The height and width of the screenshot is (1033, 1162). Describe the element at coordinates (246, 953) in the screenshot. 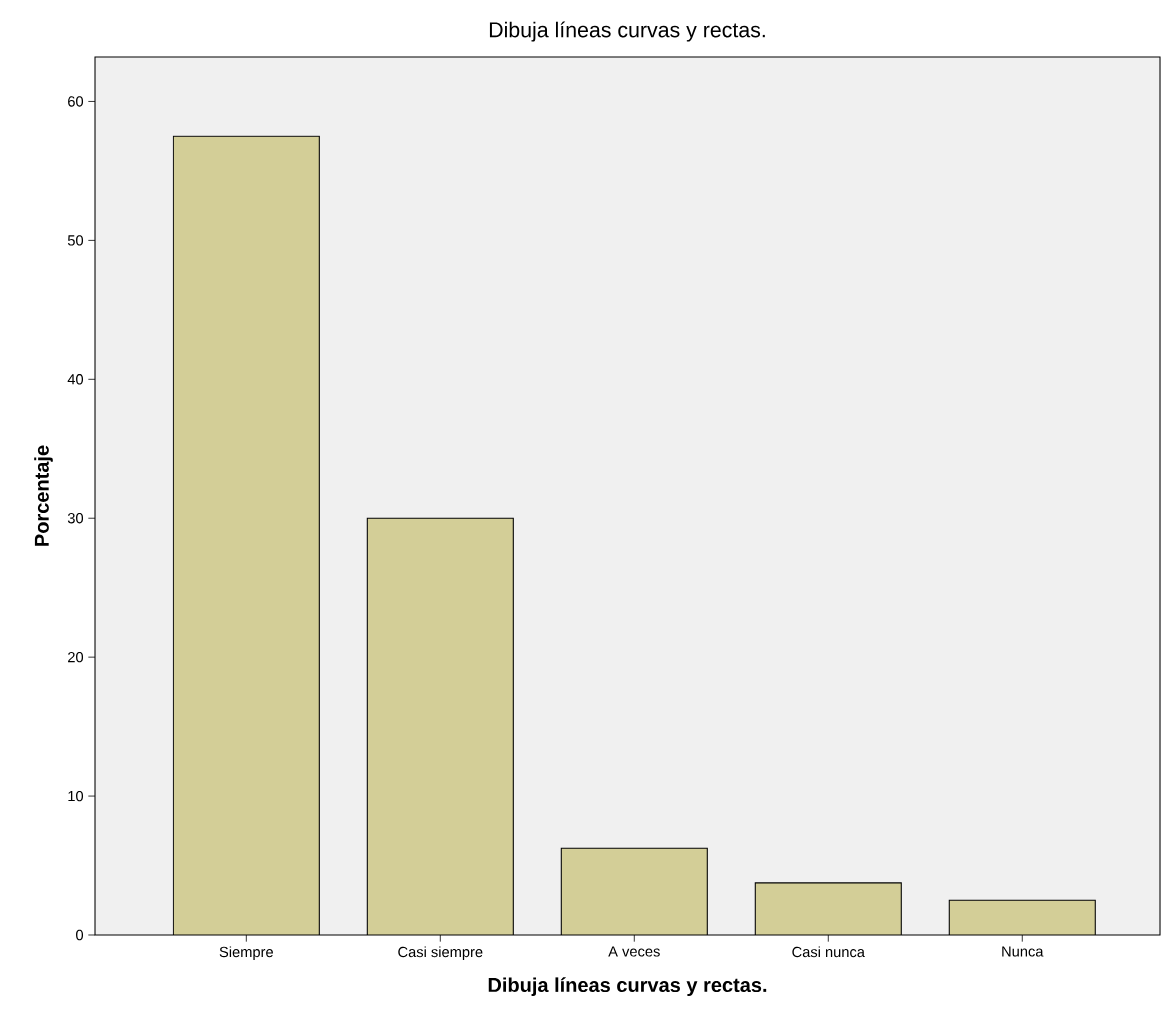

I see `x-tick-label: Siempre` at that location.